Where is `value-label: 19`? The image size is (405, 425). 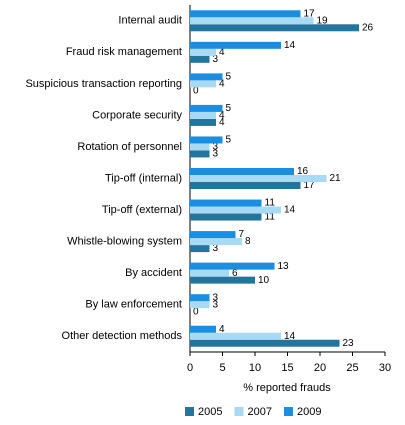
value-label: 19 is located at coordinates (323, 20).